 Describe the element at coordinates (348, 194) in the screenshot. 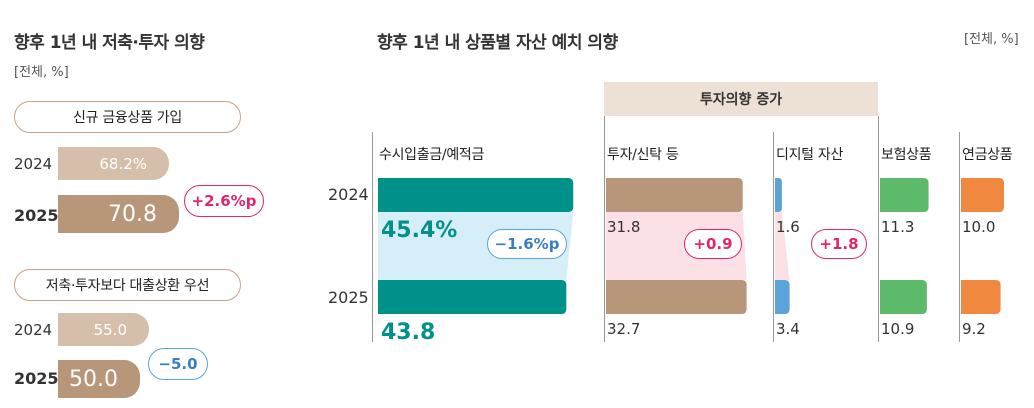

I see `right-year-2024: 2024` at that location.